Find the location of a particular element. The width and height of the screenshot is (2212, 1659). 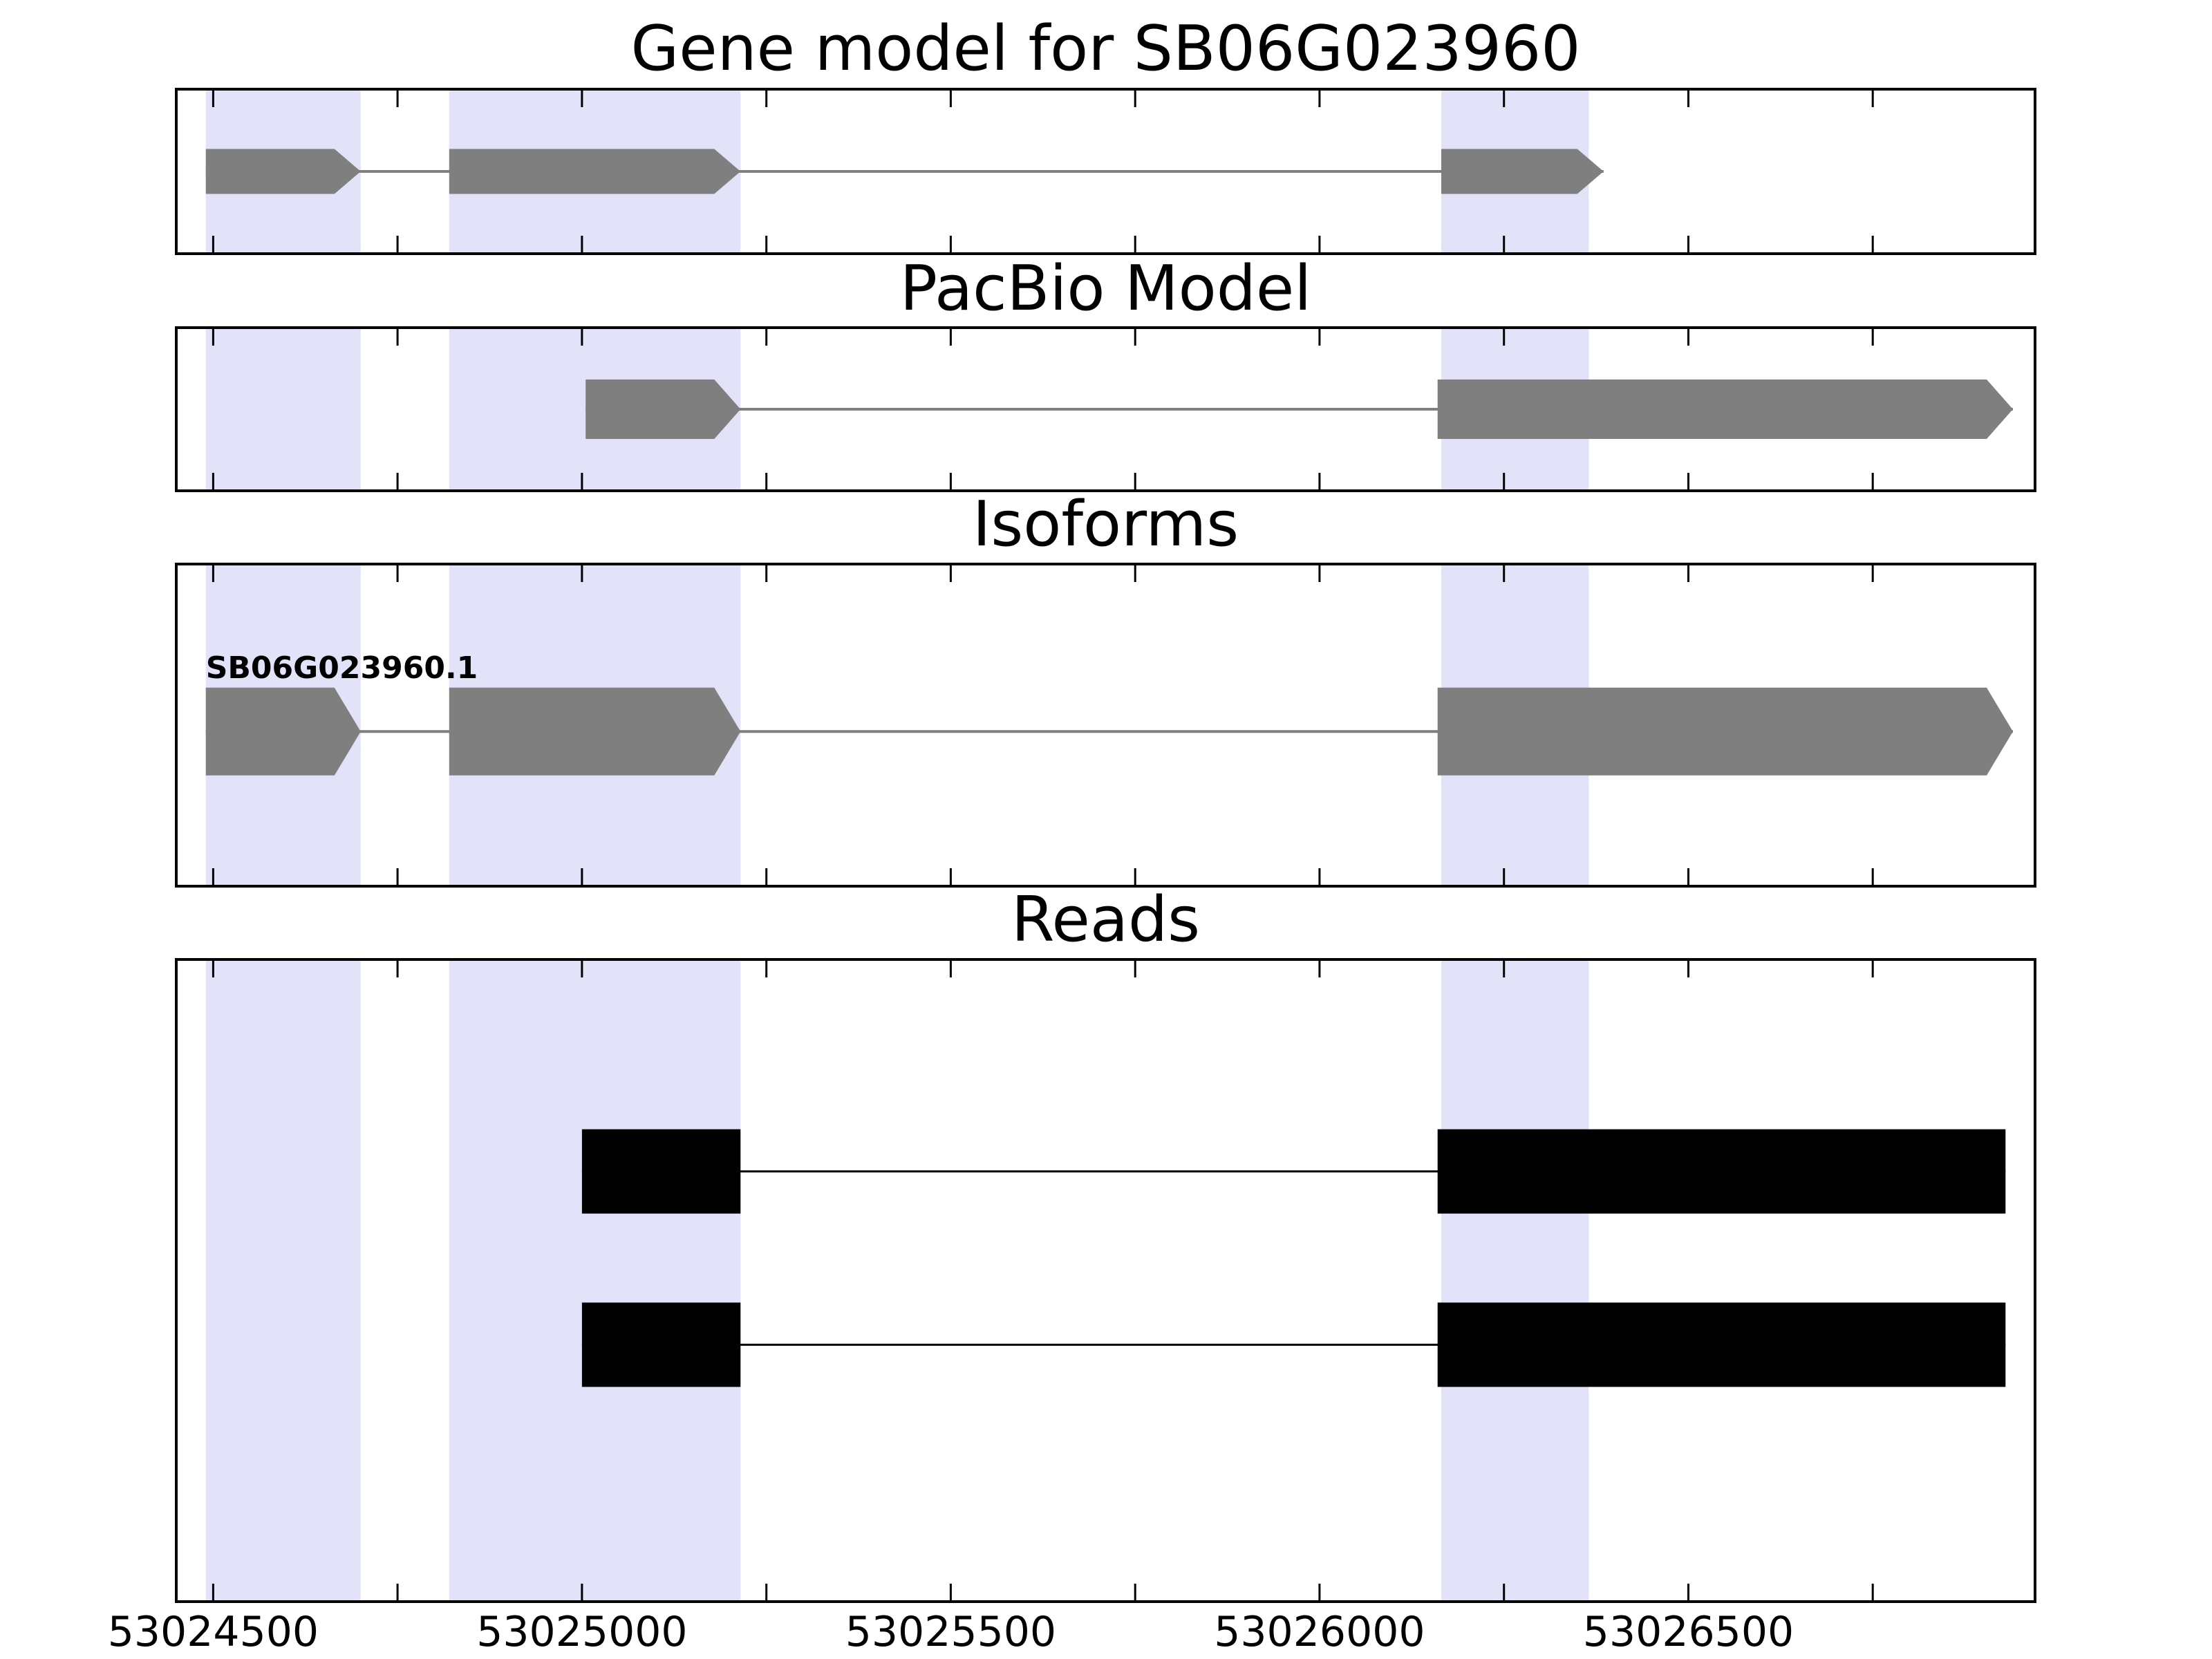

panel-title-isoforms: Isoforms is located at coordinates (1105, 524).